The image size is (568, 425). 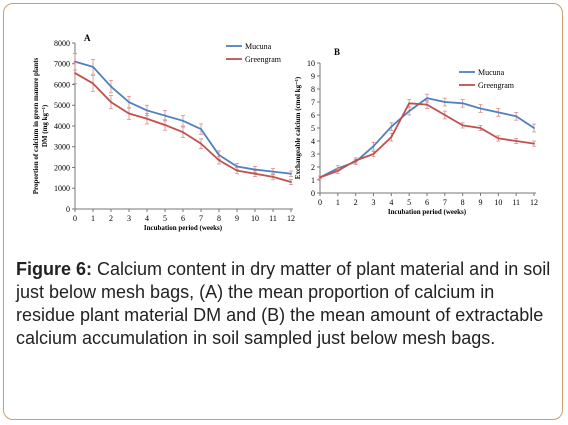 What do you see at coordinates (298, 127) in the screenshot?
I see `y-axis-title: Exchangeable calcium (cmol kg⁻¹)` at bounding box center [298, 127].